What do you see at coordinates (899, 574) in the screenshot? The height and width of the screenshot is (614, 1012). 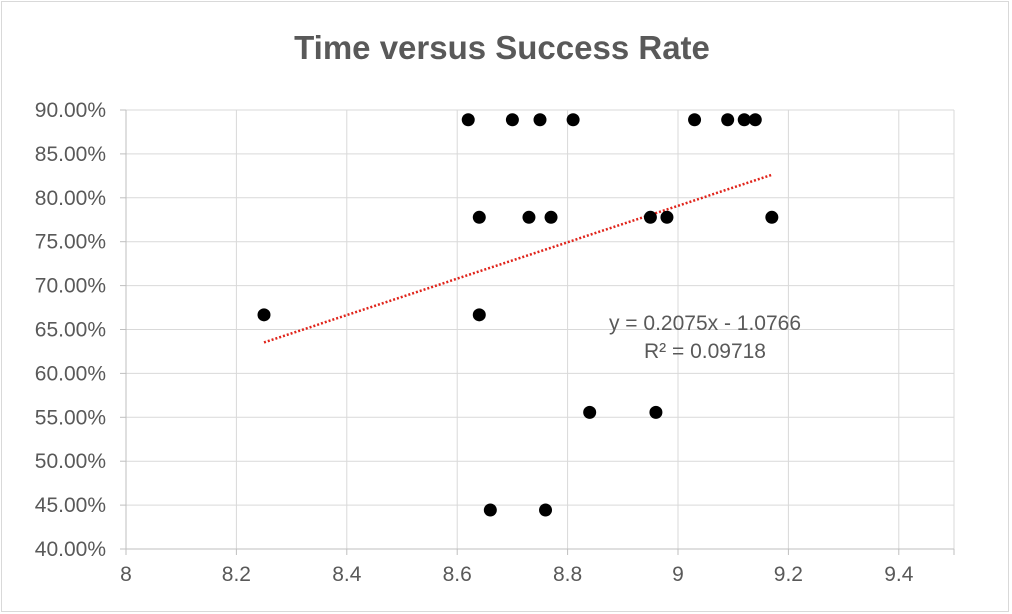 I see `x-tick-label: 9.4` at bounding box center [899, 574].